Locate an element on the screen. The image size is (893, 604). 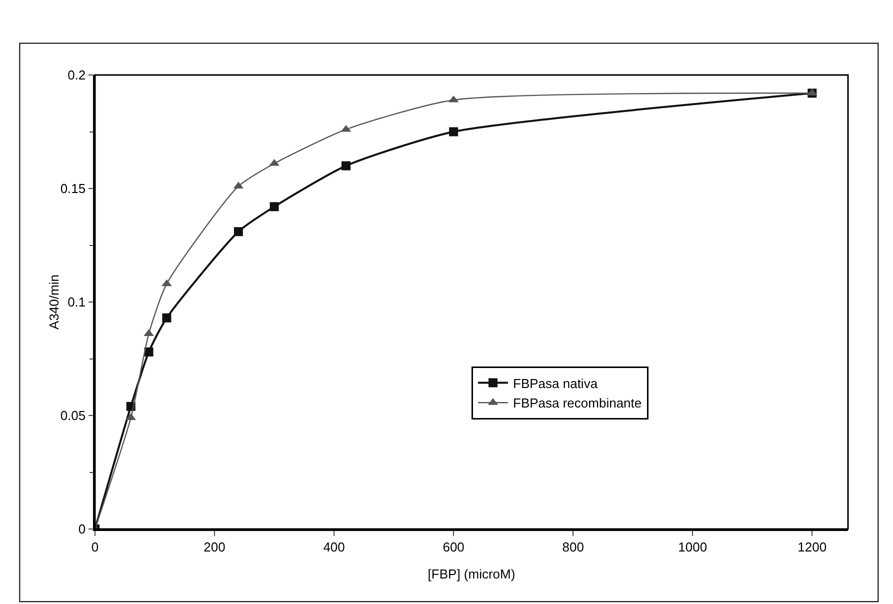
x-tick-label: 800 is located at coordinates (573, 546).